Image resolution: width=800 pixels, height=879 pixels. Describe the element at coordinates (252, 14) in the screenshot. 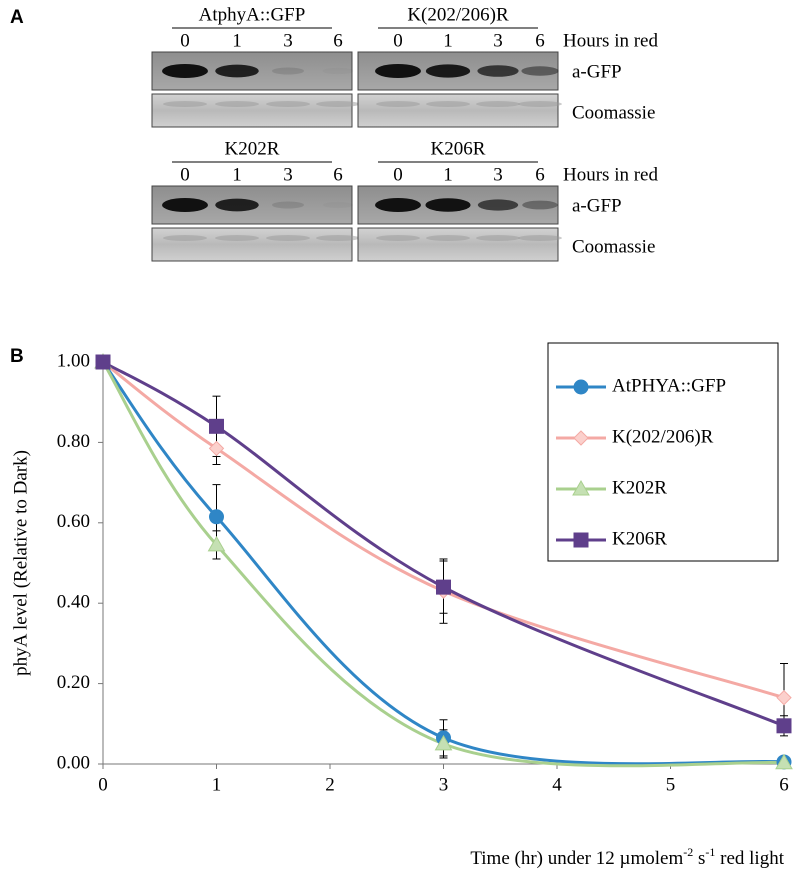

I see `blot-title: AtphyA::GFP` at that location.